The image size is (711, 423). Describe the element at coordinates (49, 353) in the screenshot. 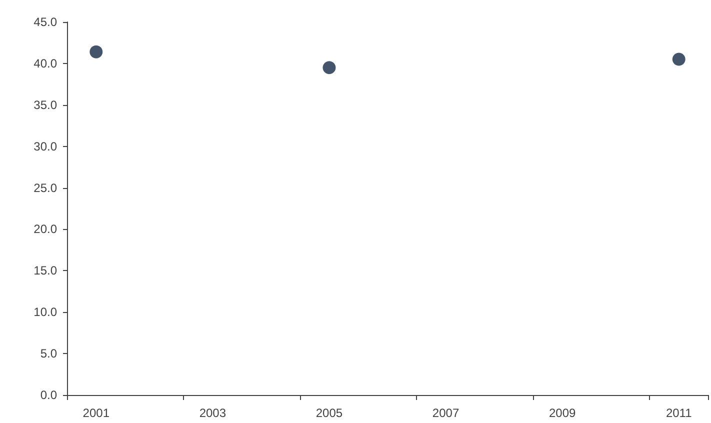

I see `y-tick-label: 5.0` at that location.